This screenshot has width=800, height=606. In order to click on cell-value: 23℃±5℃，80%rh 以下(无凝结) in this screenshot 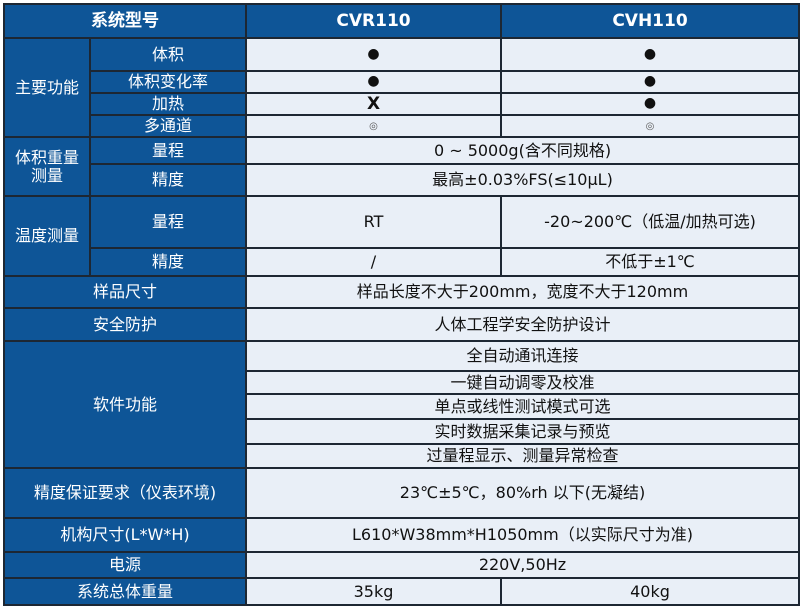, I will do `click(522, 493)`.